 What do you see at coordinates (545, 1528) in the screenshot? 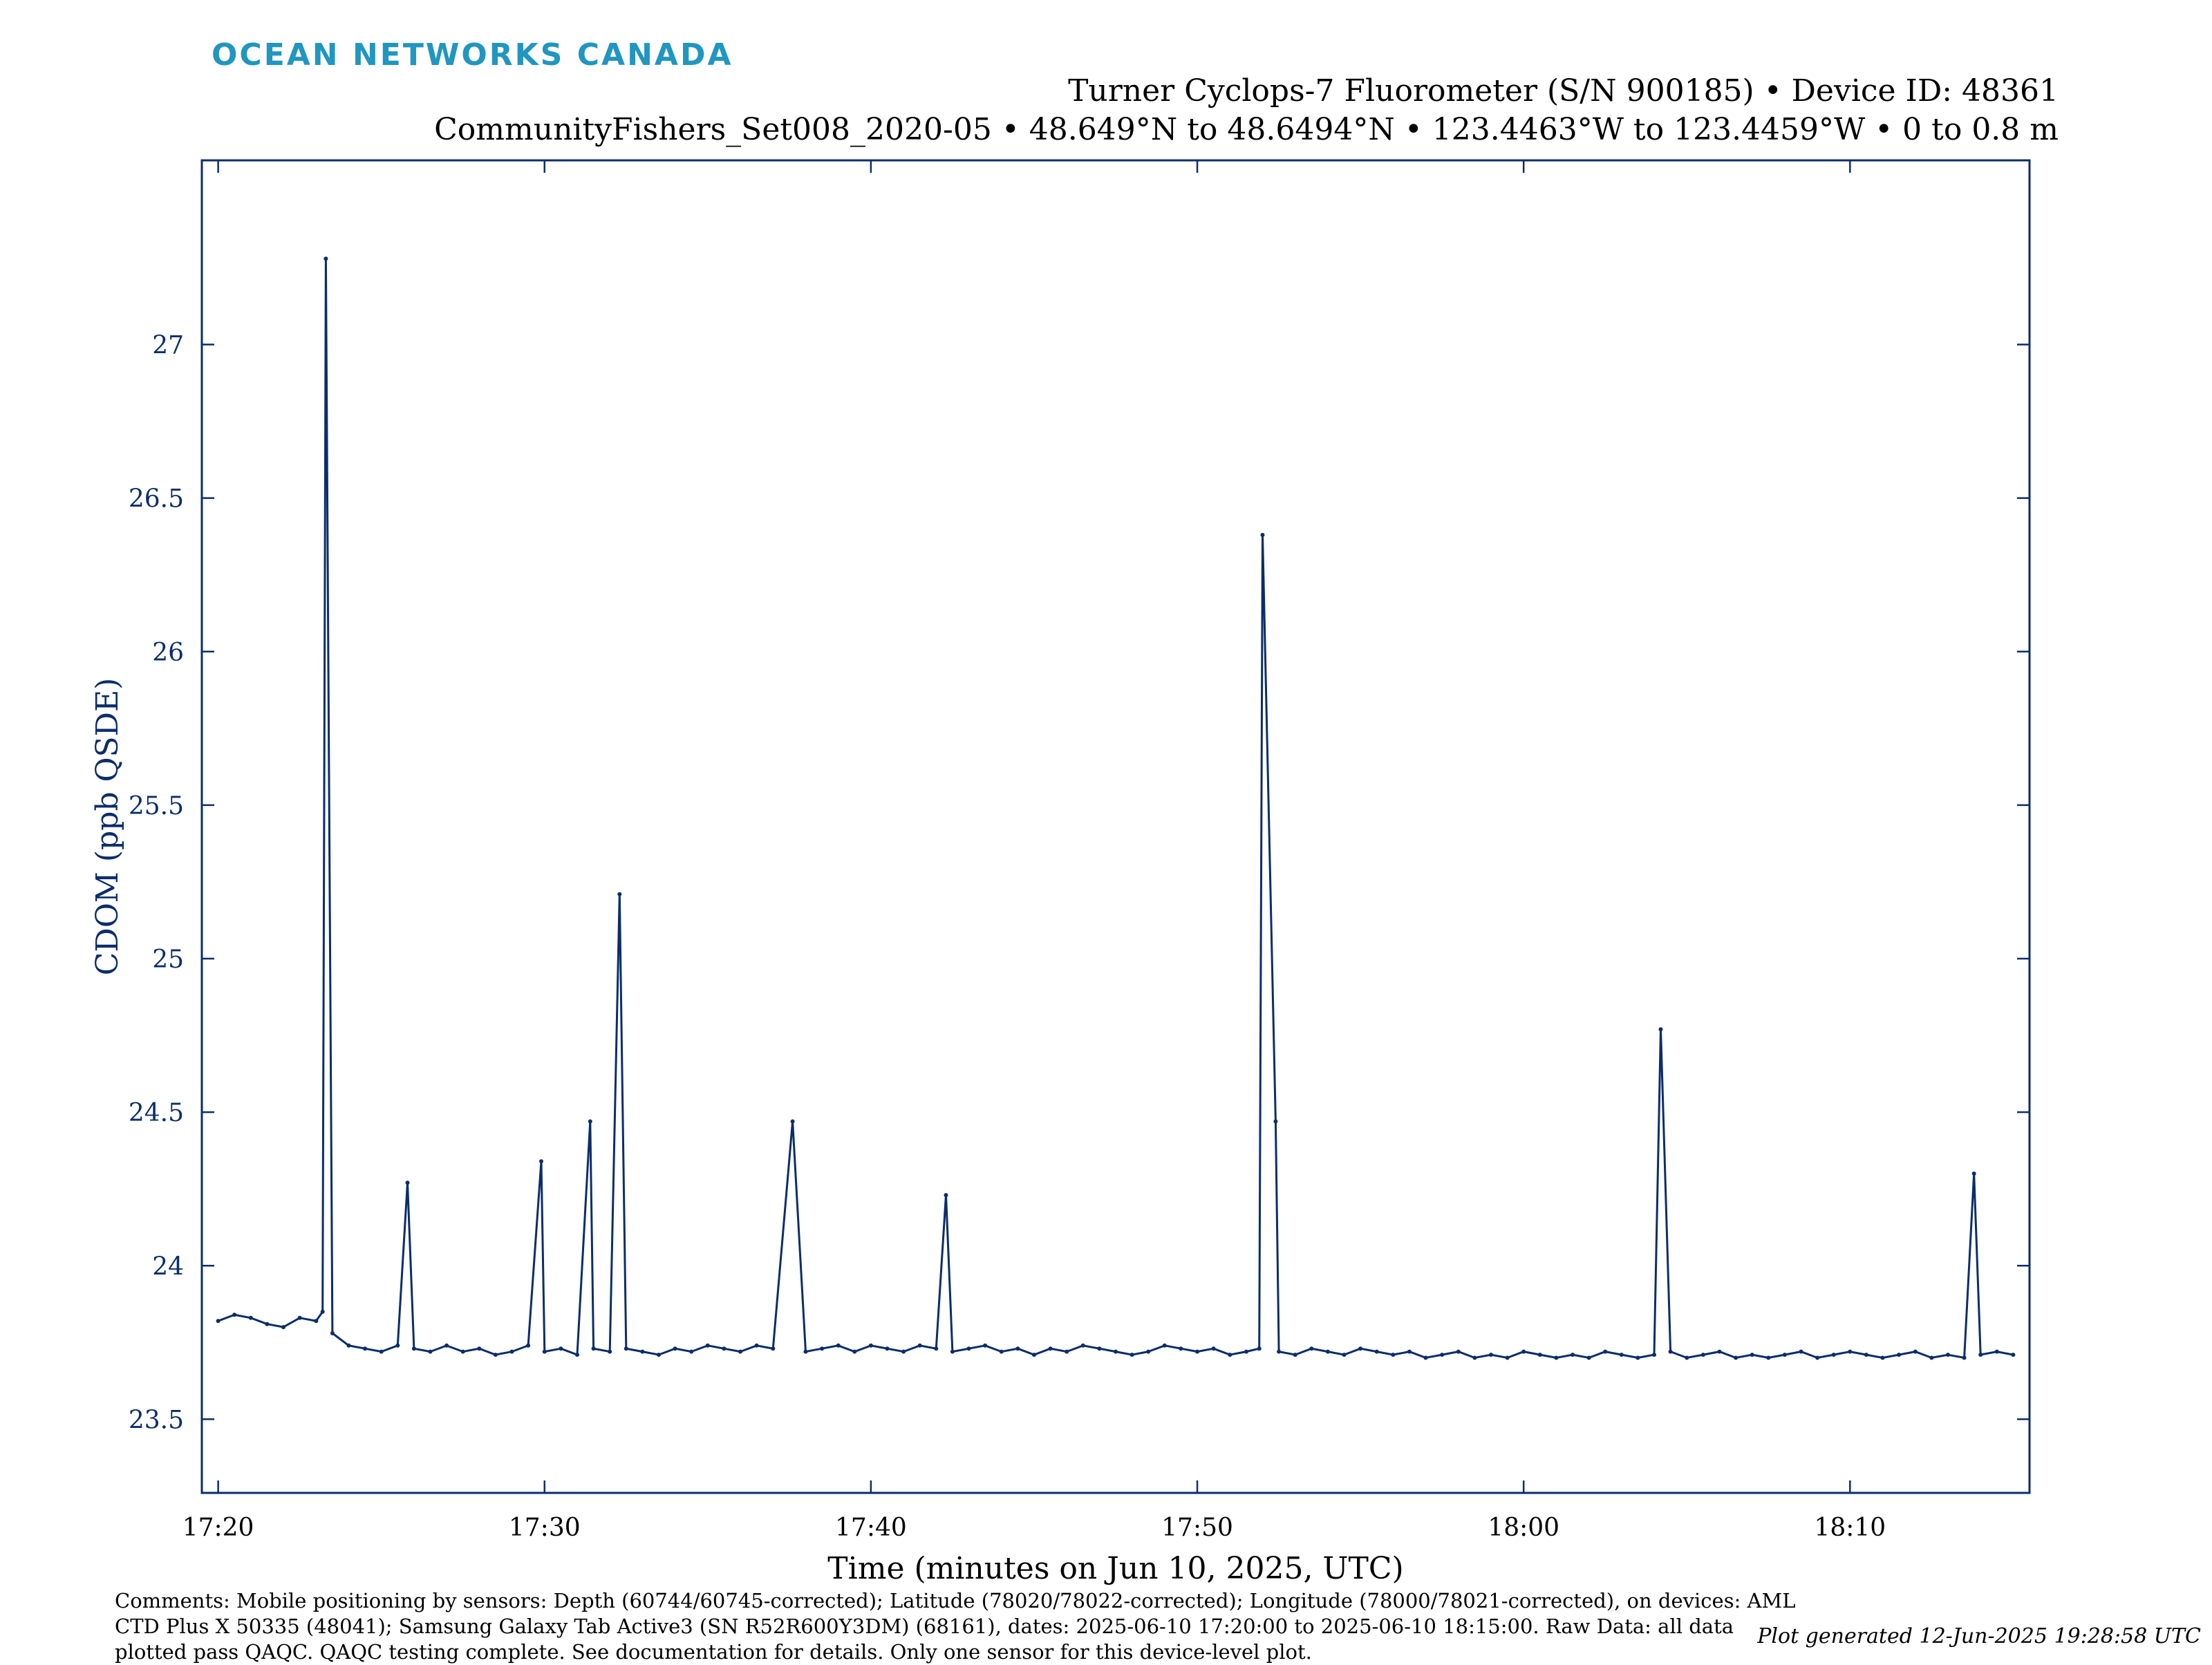
I see `x-tick-label: 17:30` at bounding box center [545, 1528].